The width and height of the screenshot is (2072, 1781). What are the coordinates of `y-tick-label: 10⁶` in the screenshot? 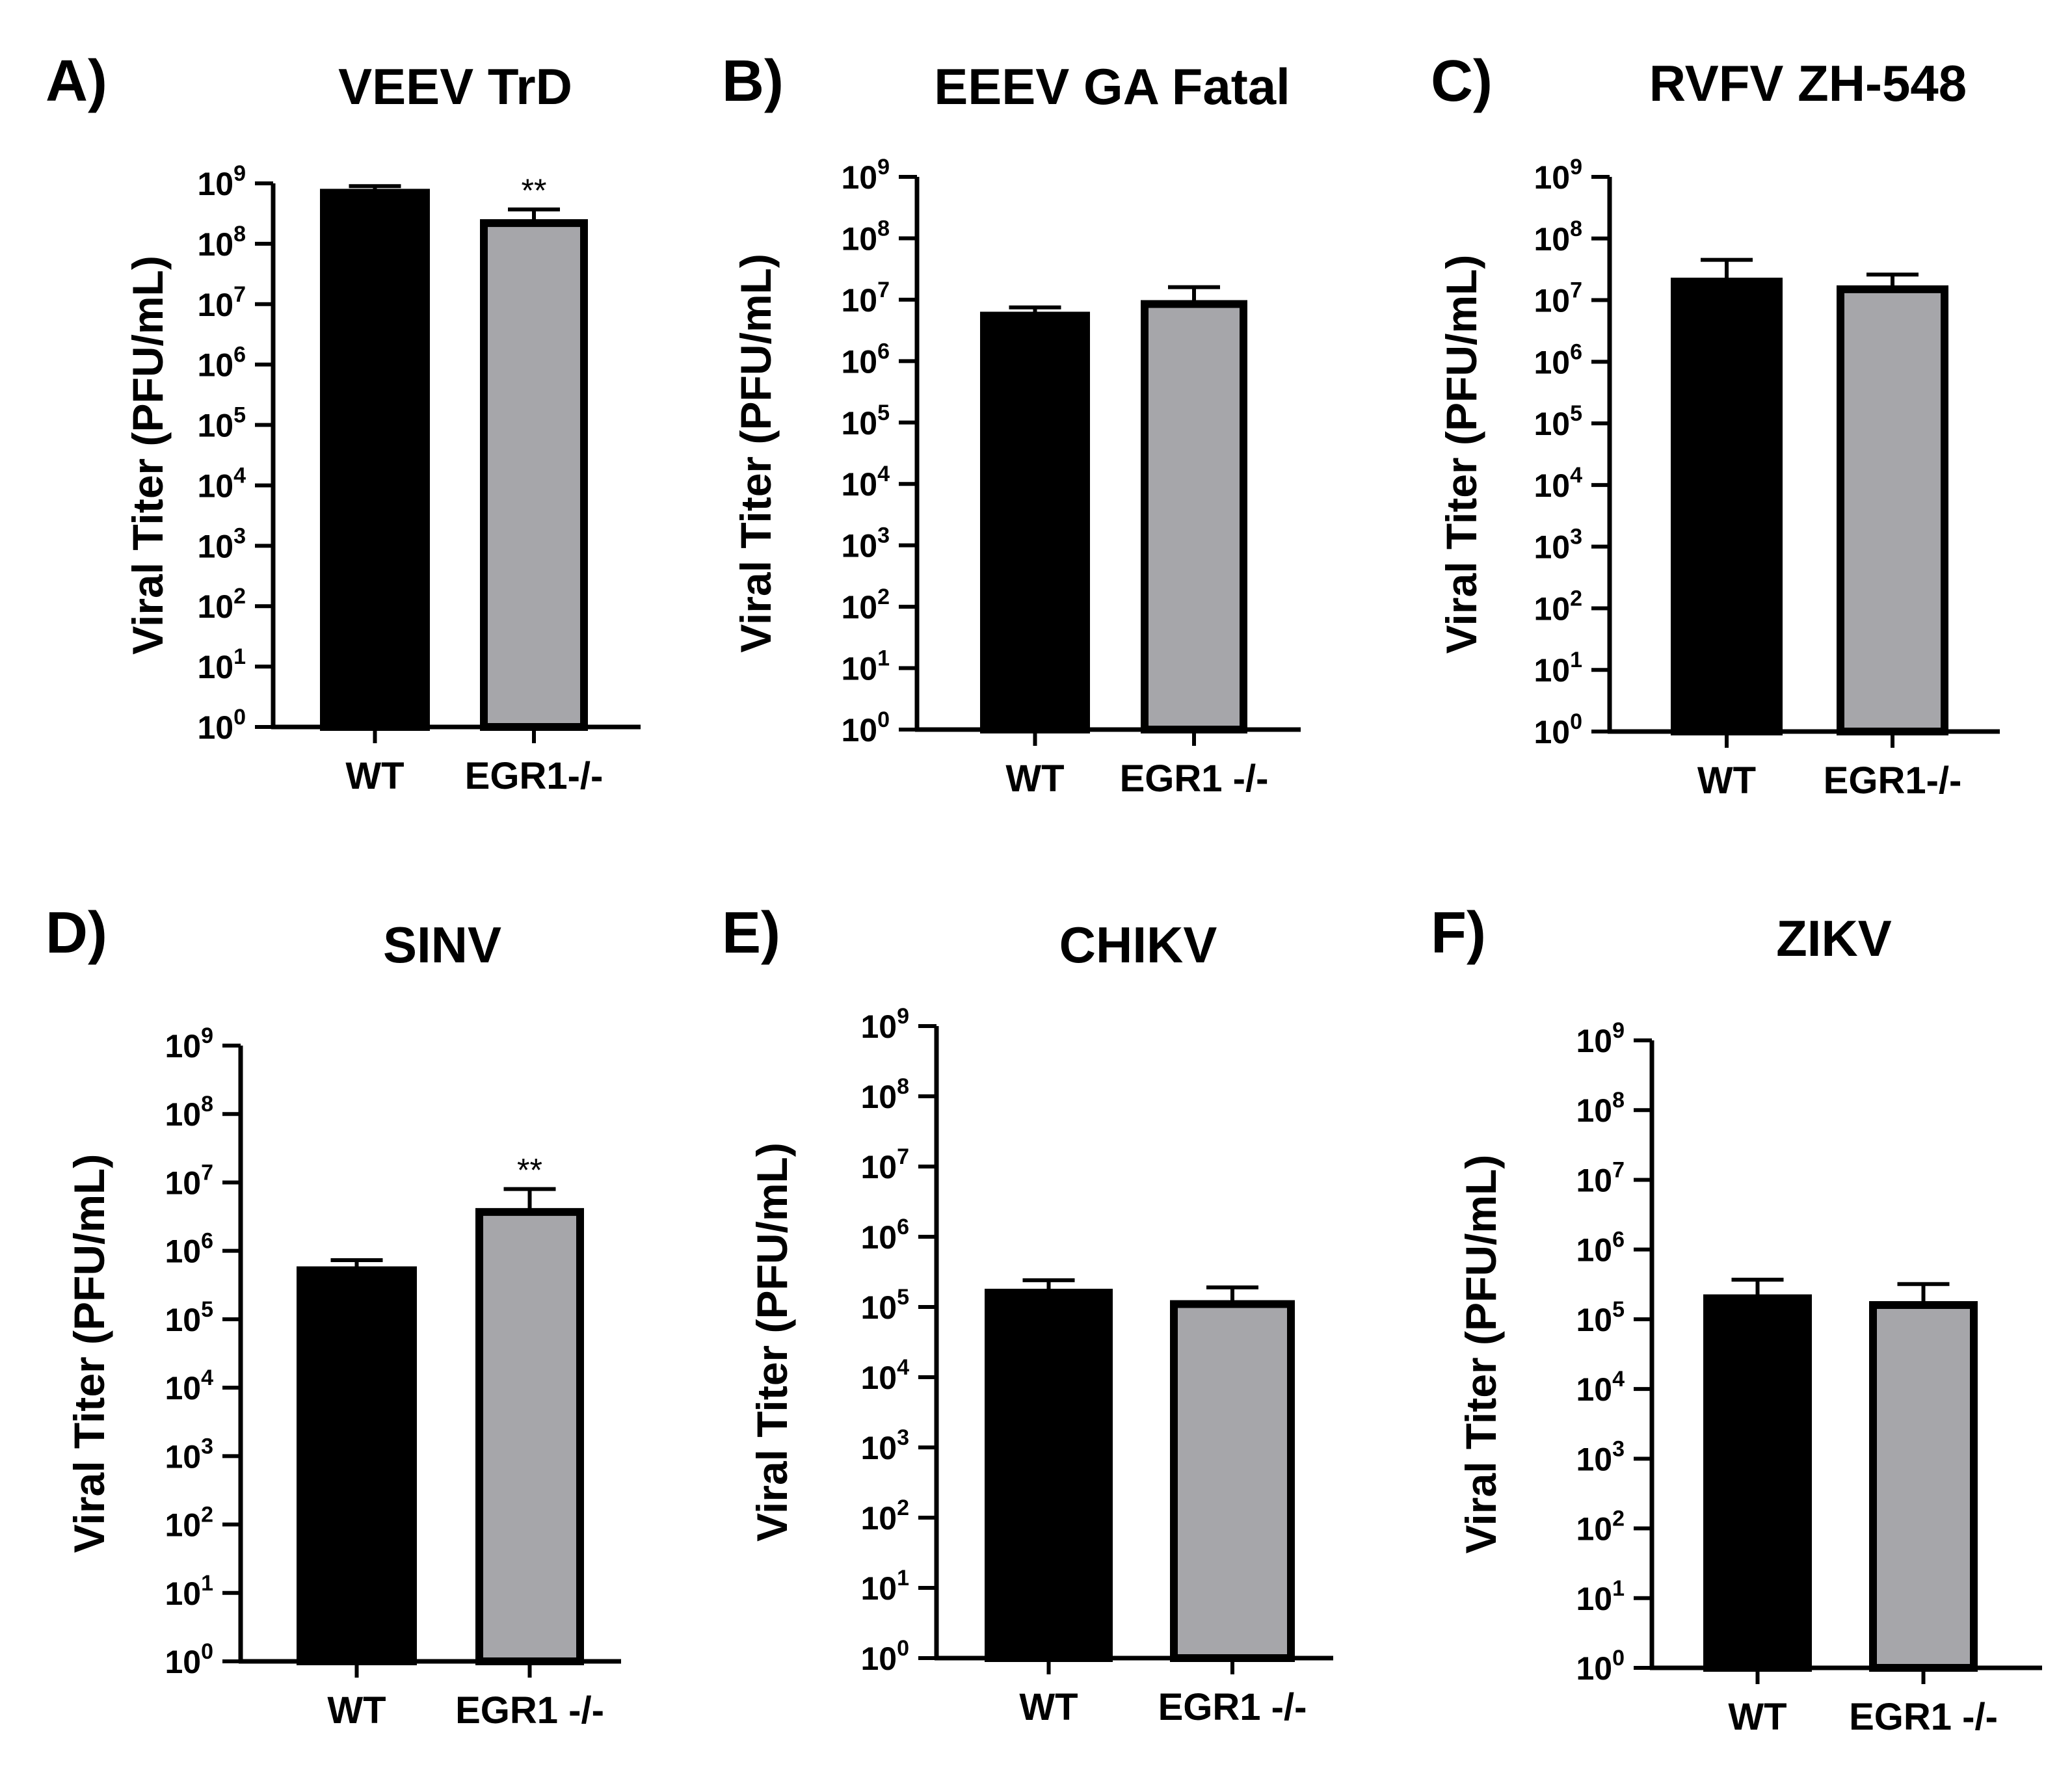 It's located at (884, 1235).